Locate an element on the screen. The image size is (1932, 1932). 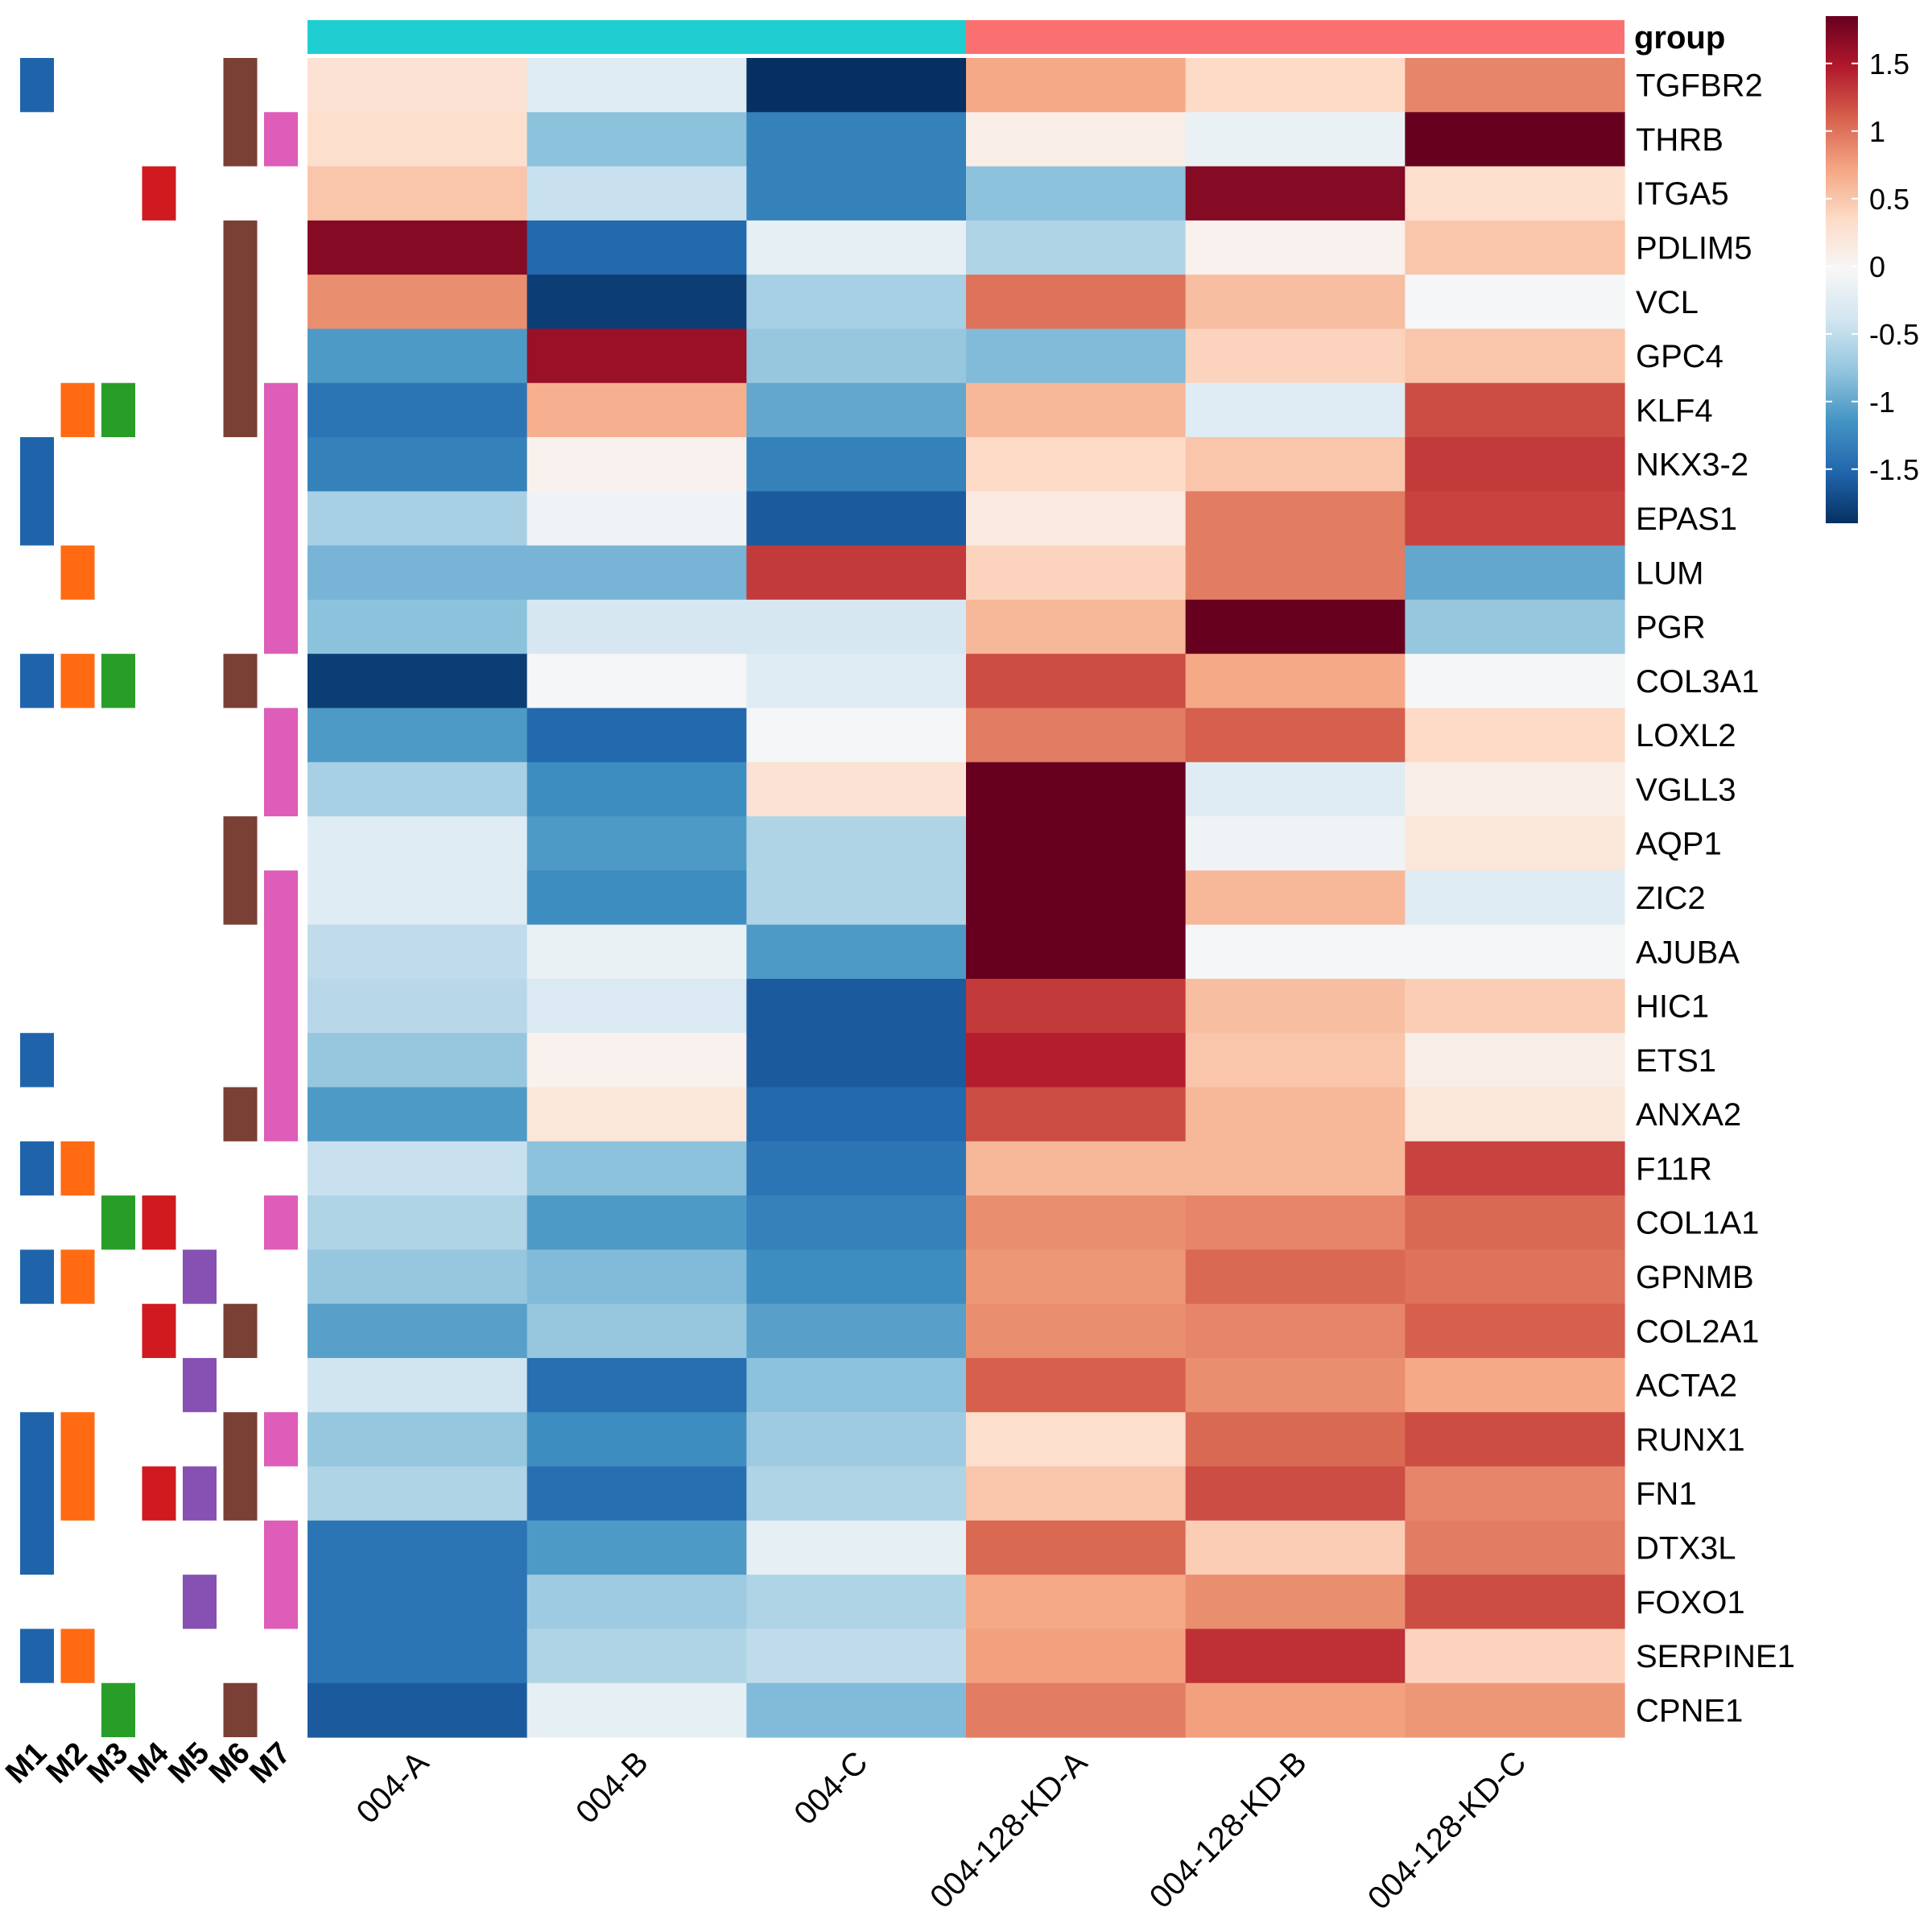
row-label: VCL is located at coordinates (1667, 302).